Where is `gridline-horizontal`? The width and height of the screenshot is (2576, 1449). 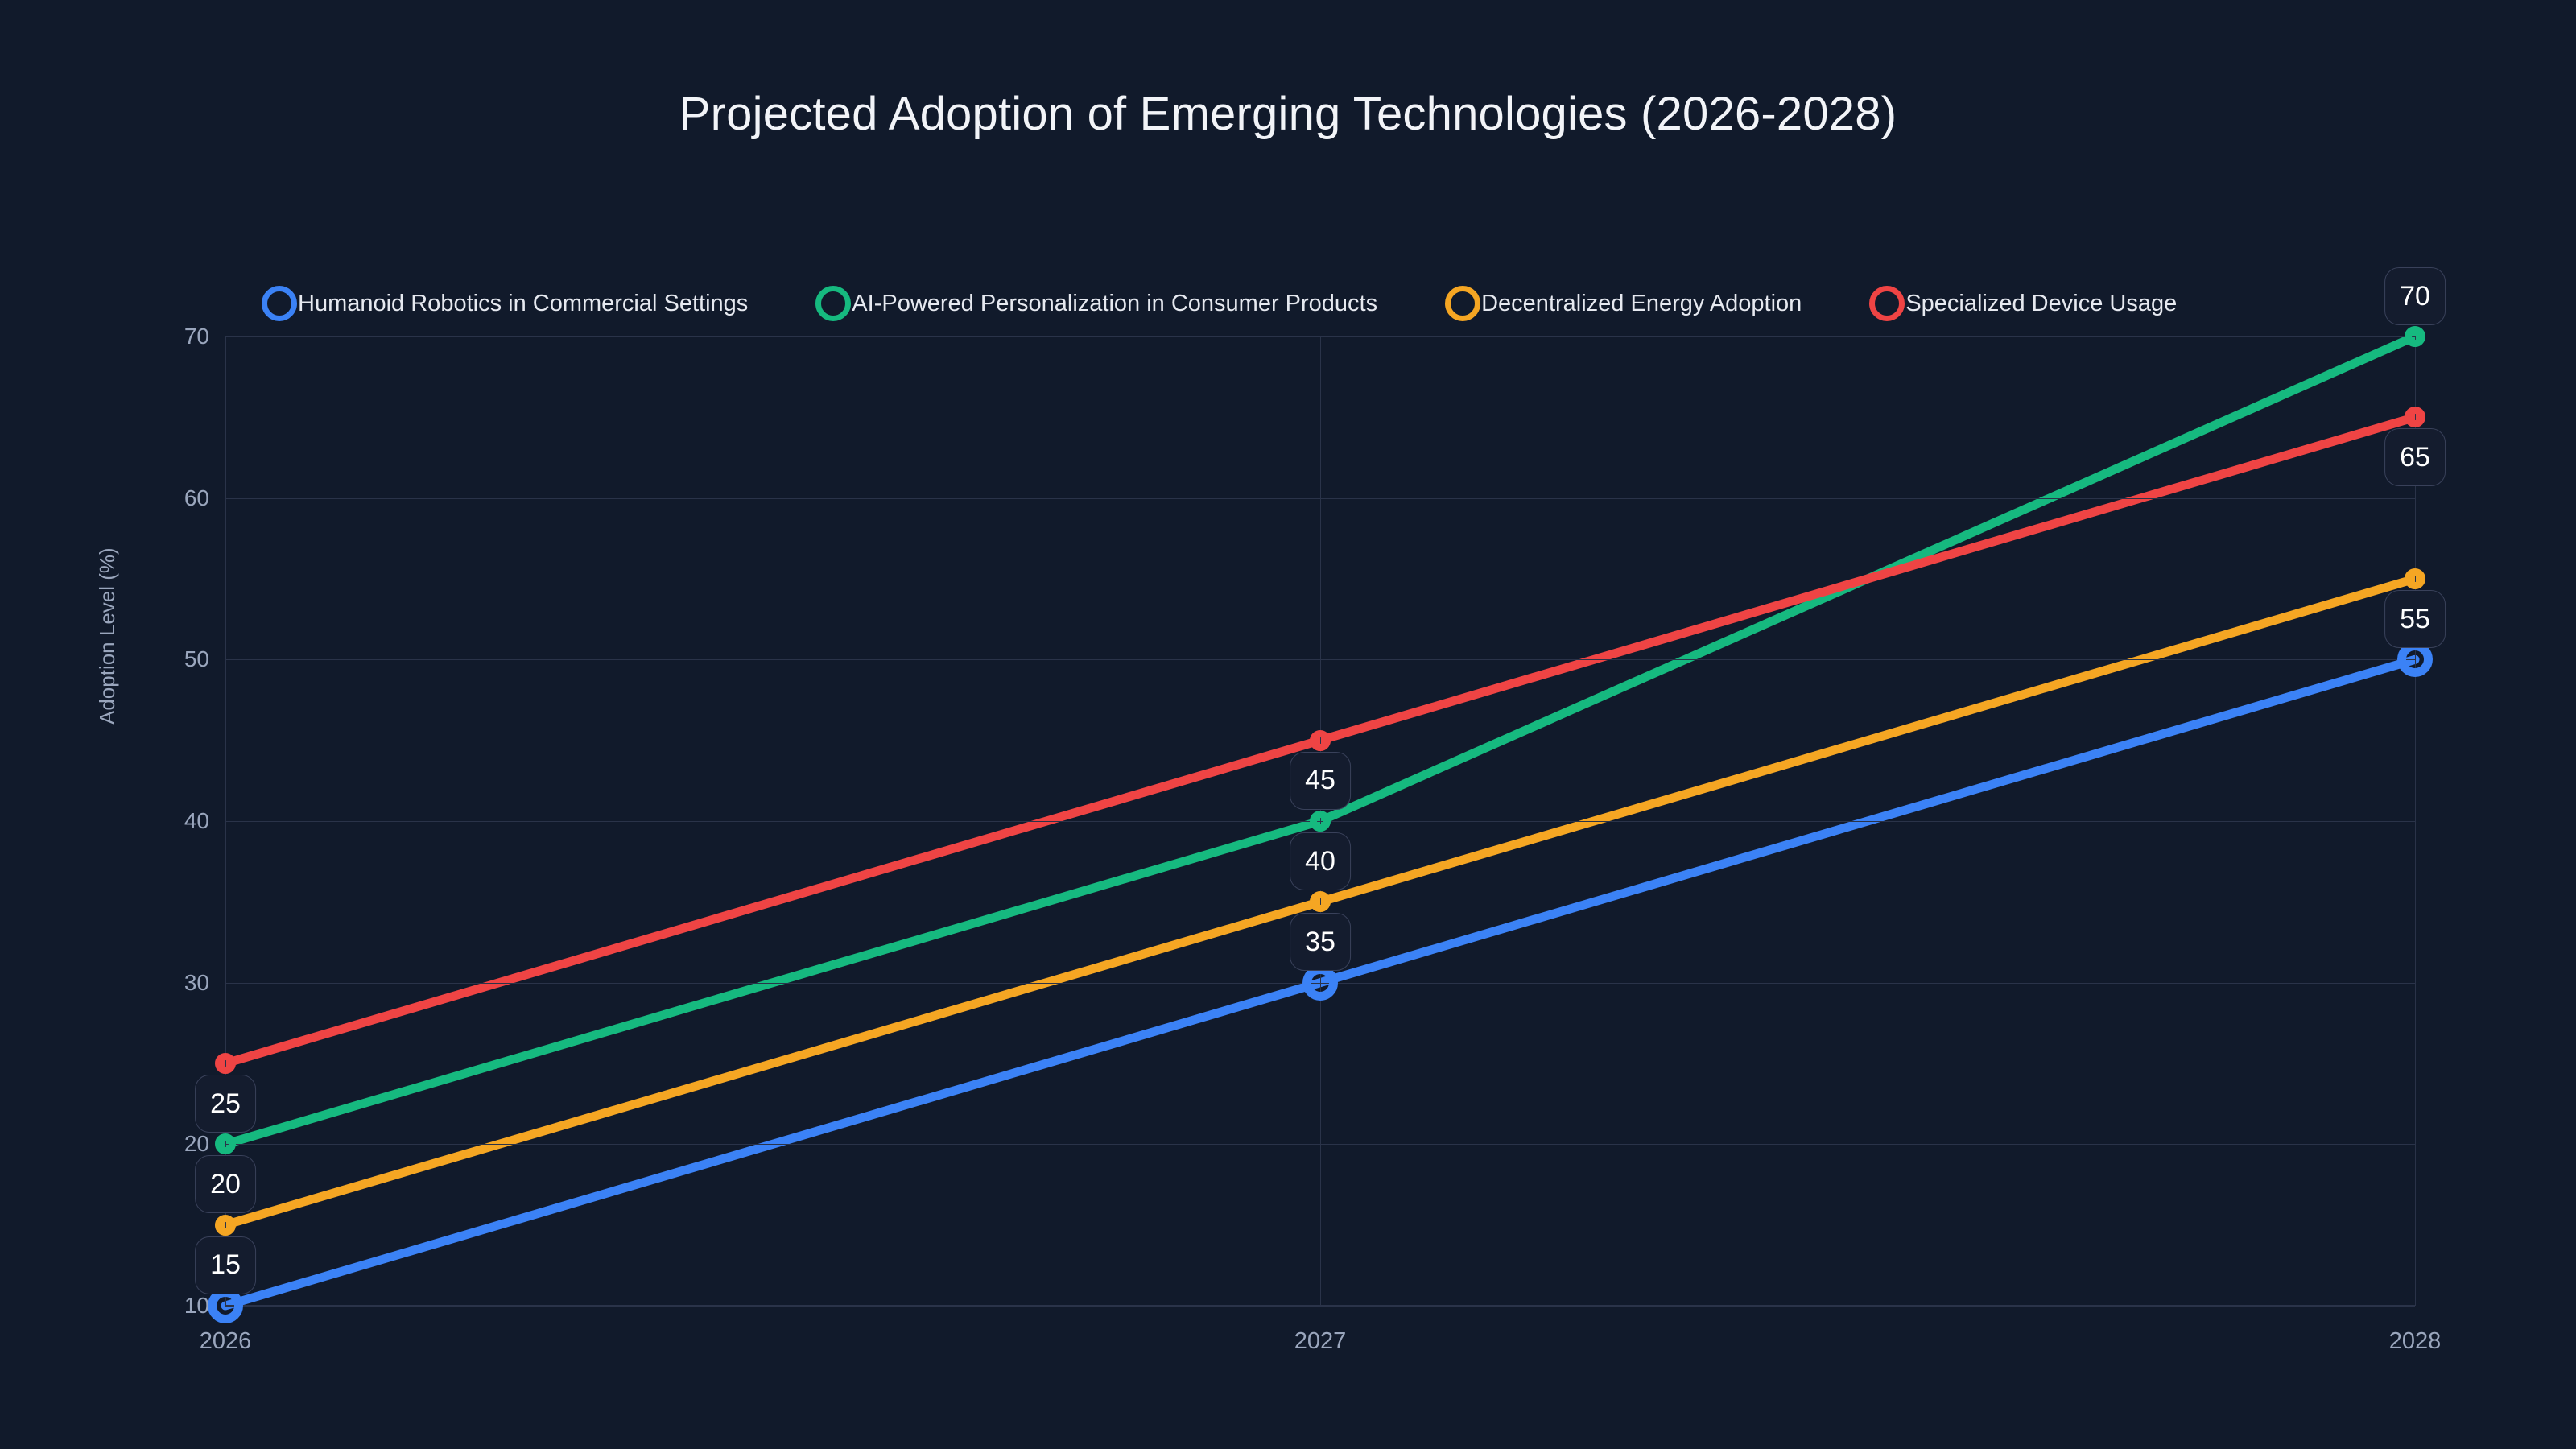 gridline-horizontal is located at coordinates (1320, 1306).